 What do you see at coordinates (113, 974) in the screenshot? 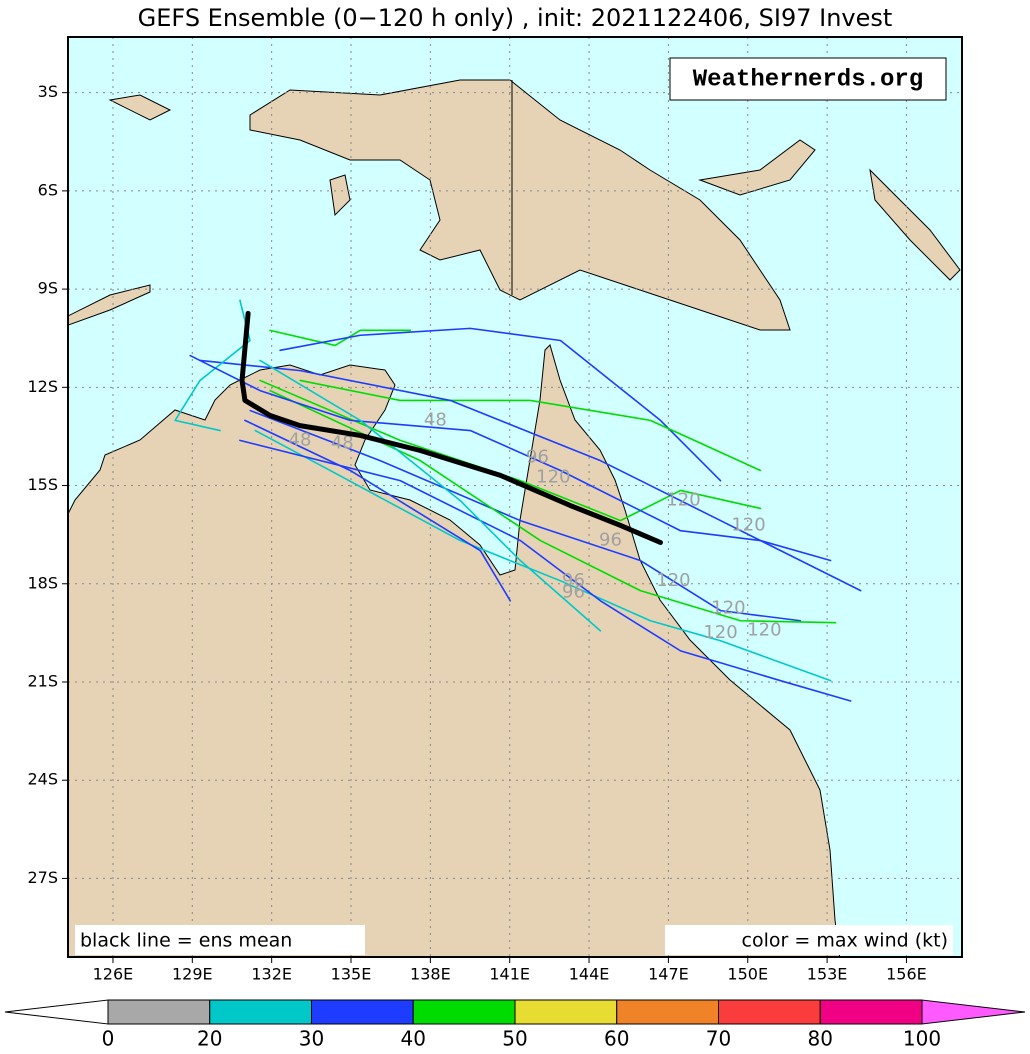
I see `x-tick-label: 126E` at bounding box center [113, 974].